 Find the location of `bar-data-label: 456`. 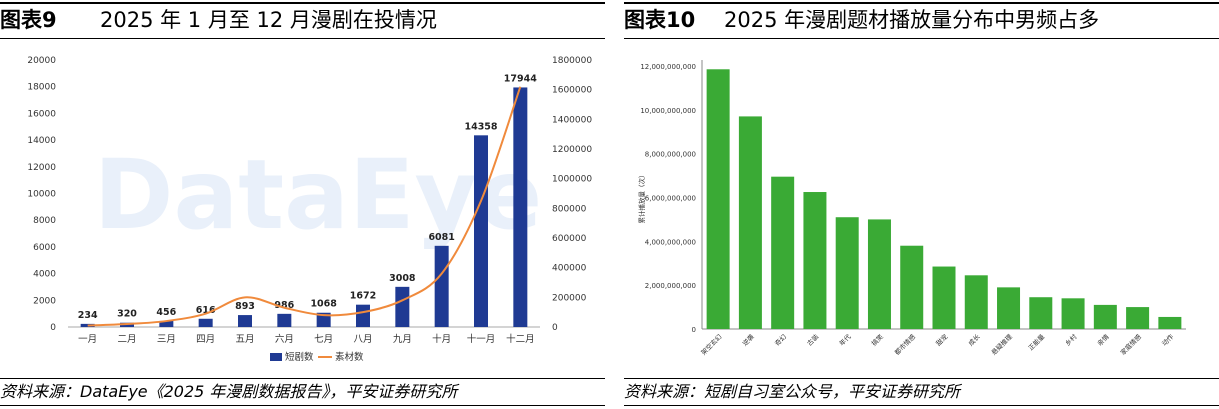

bar-data-label: 456 is located at coordinates (166, 312).